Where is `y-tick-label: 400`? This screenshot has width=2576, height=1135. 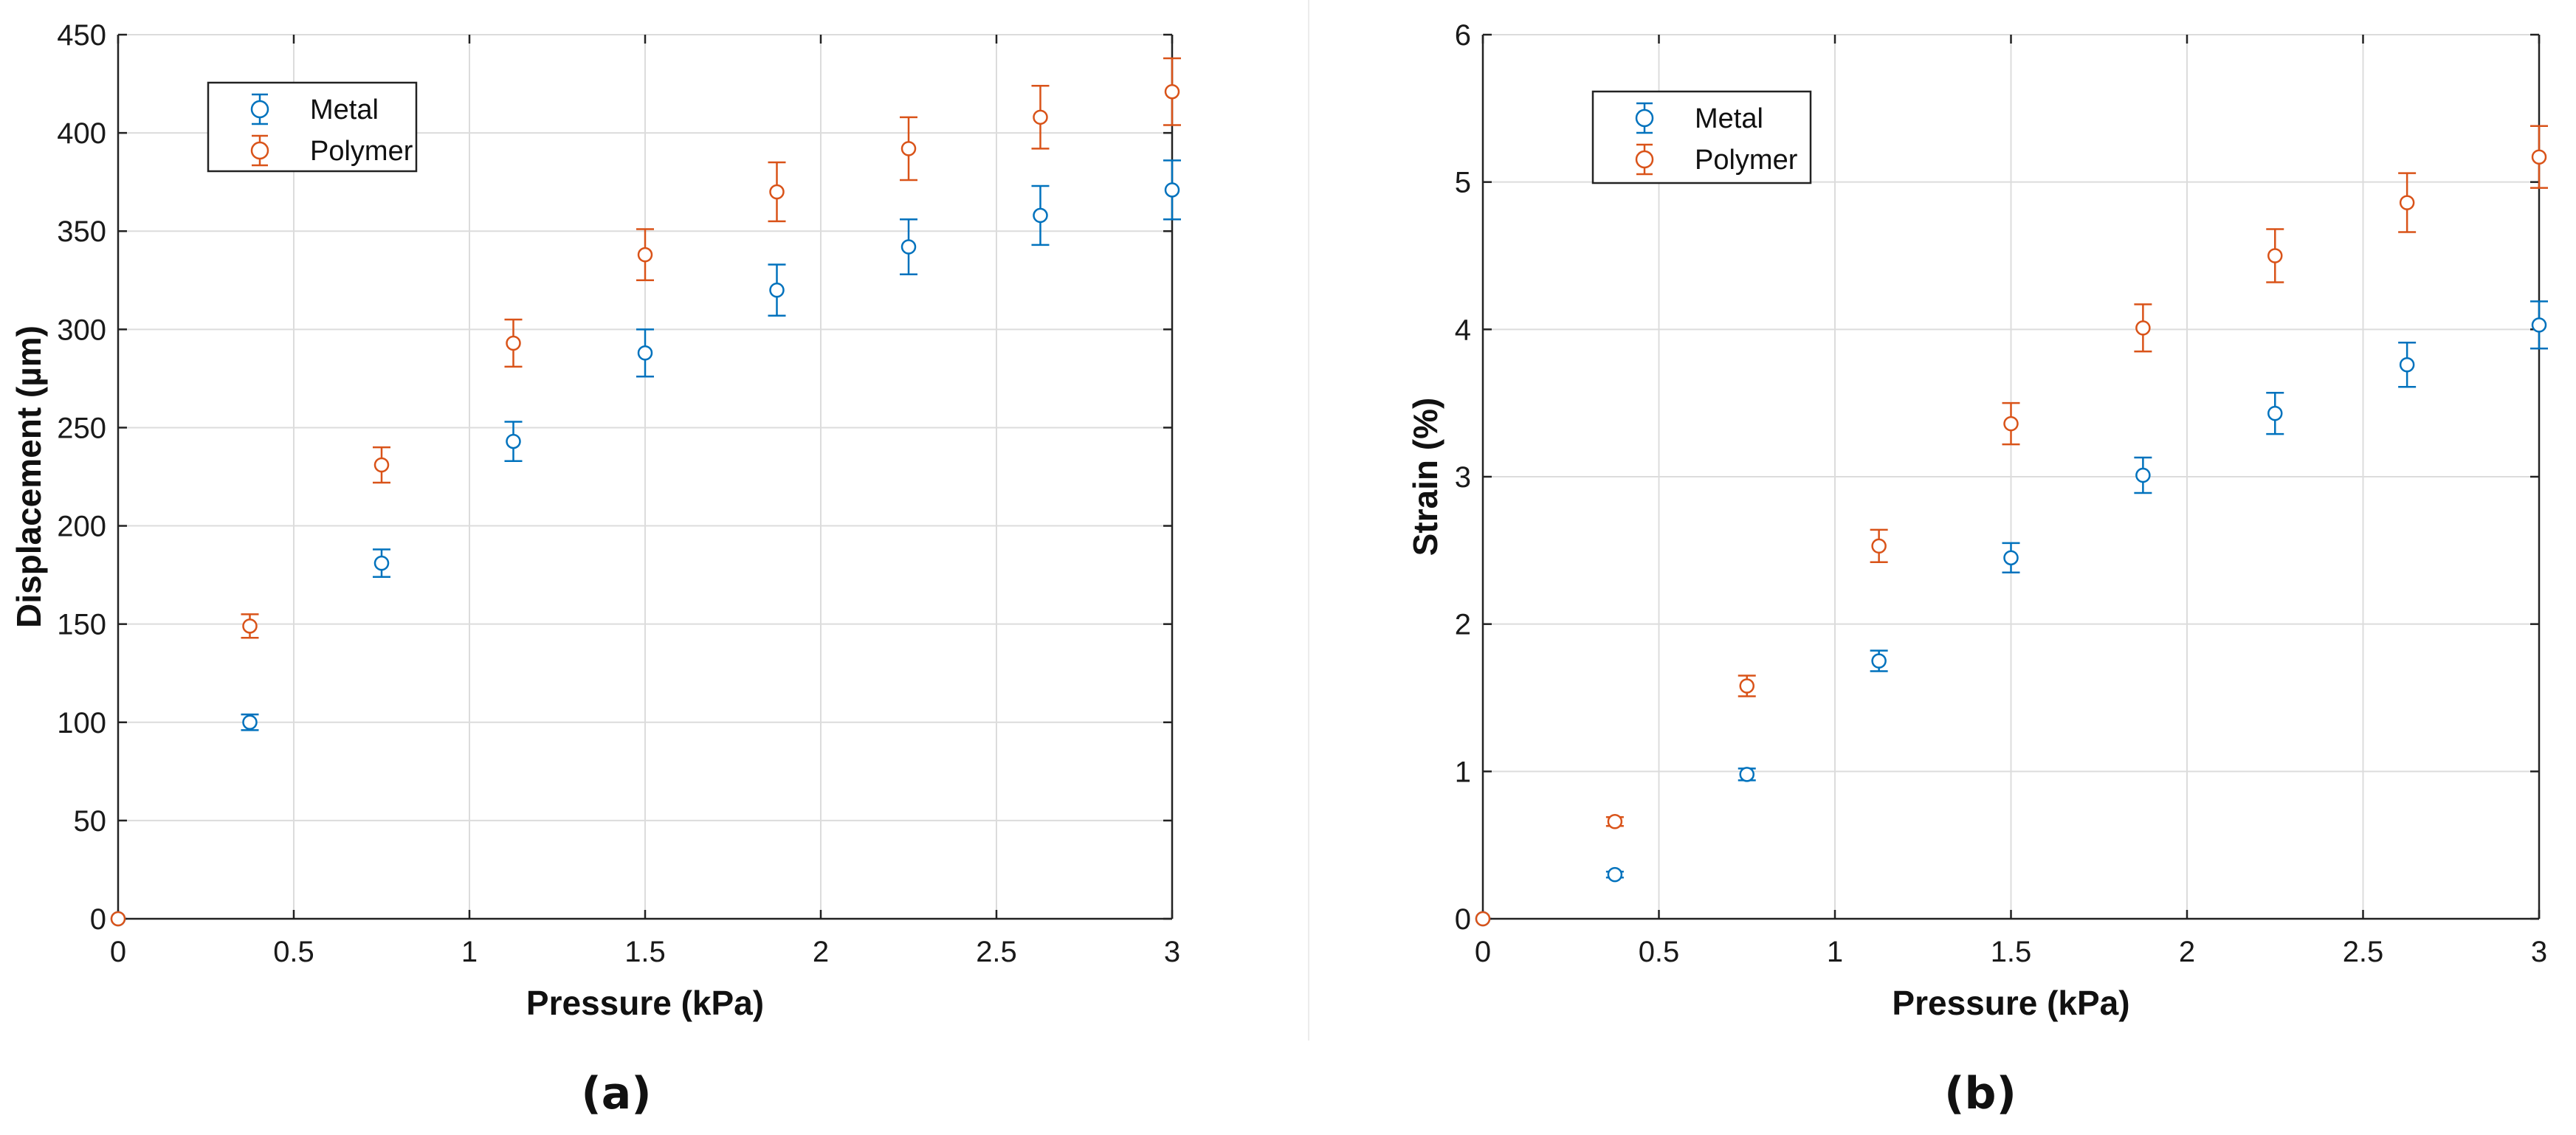
y-tick-label: 400 is located at coordinates (81, 133).